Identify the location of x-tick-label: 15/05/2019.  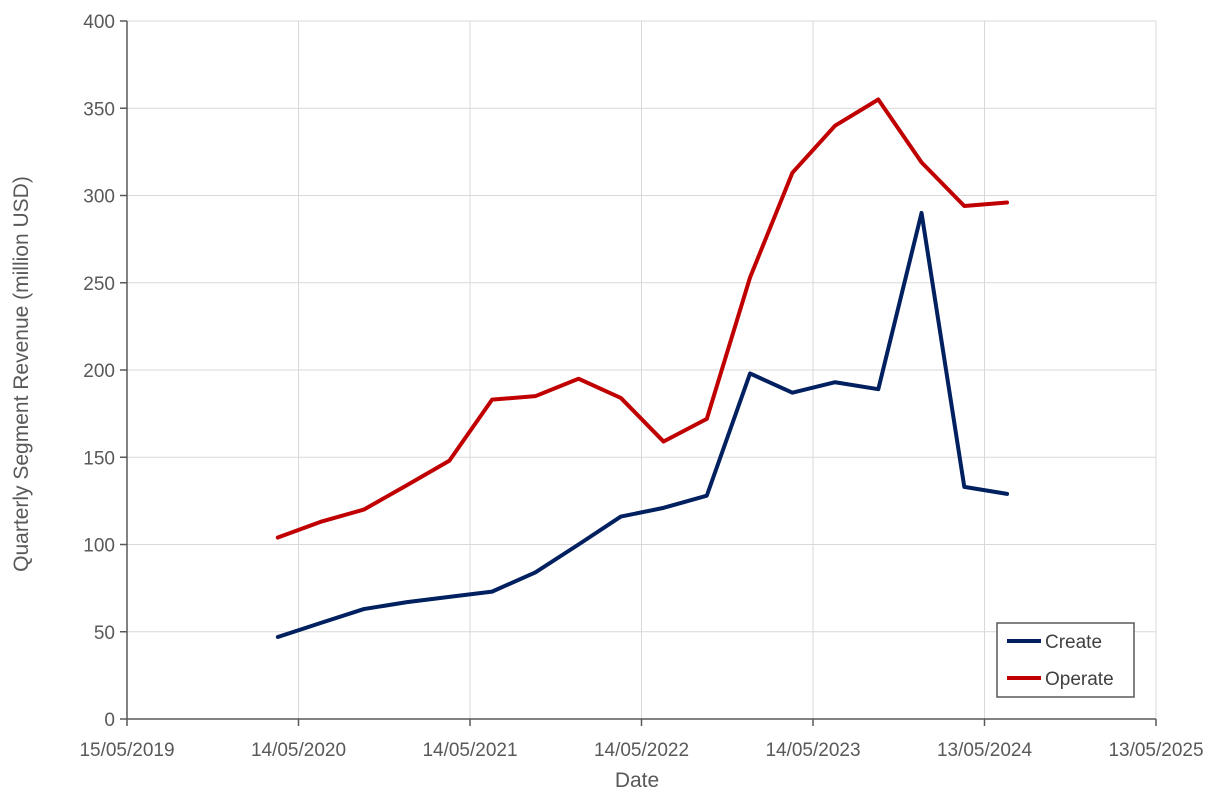
(126, 750).